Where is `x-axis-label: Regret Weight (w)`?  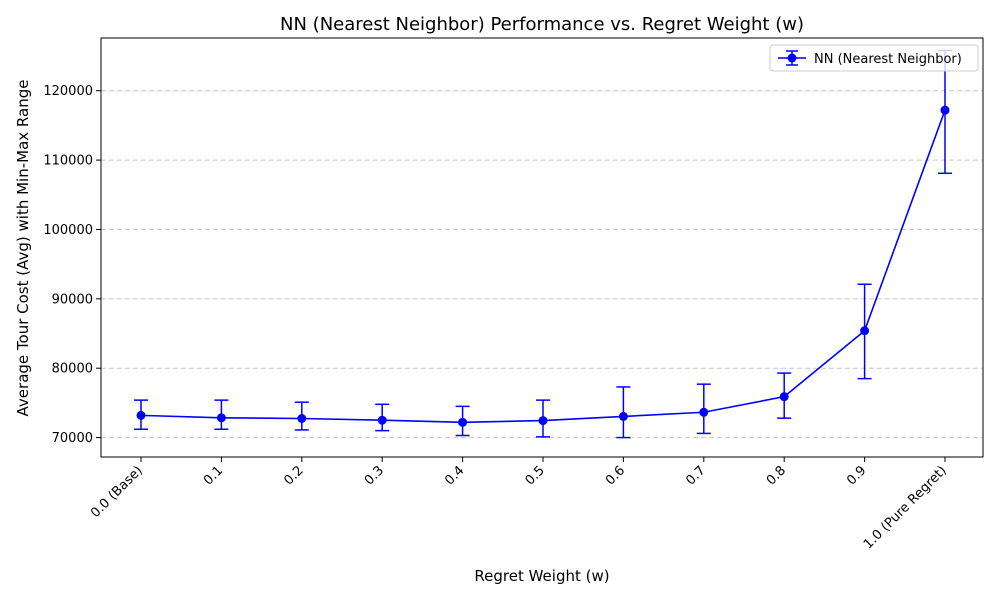
x-axis-label: Regret Weight (w) is located at coordinates (541, 576).